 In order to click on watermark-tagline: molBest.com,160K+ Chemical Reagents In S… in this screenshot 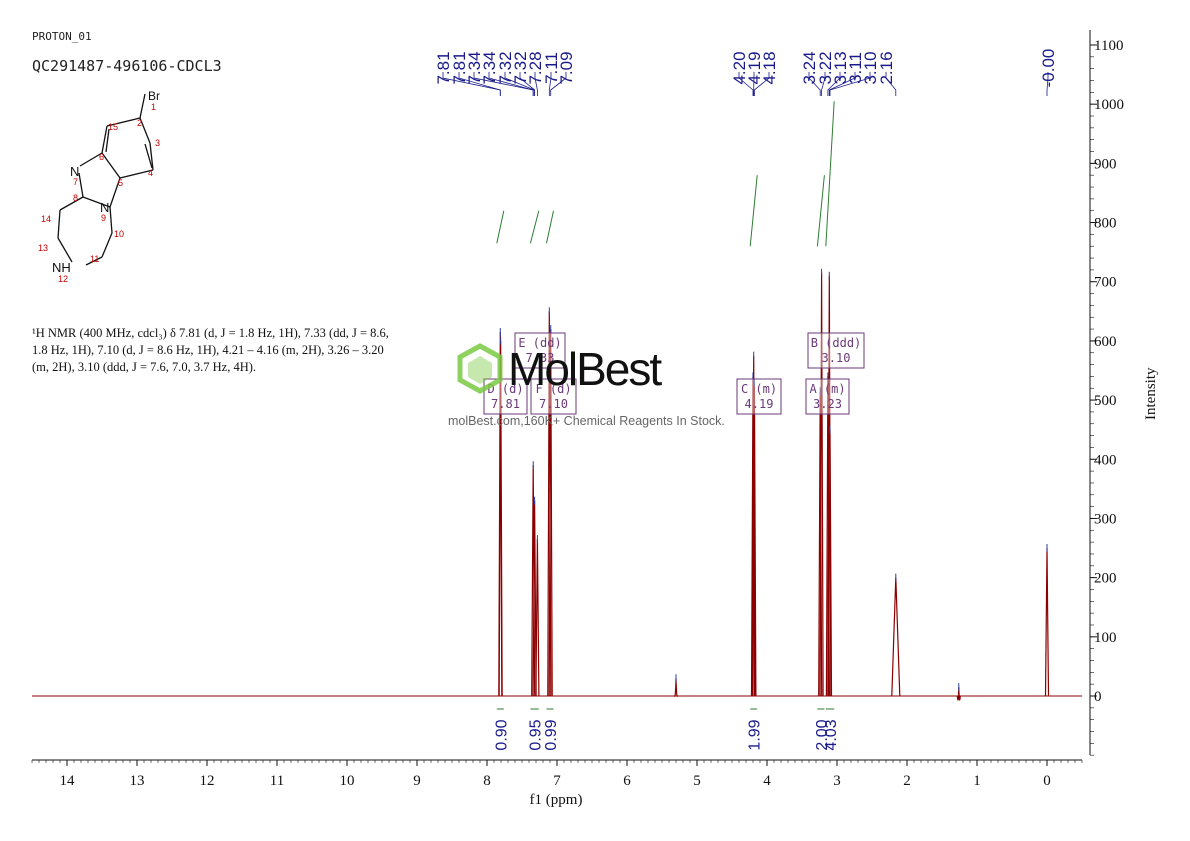, I will do `click(586, 421)`.